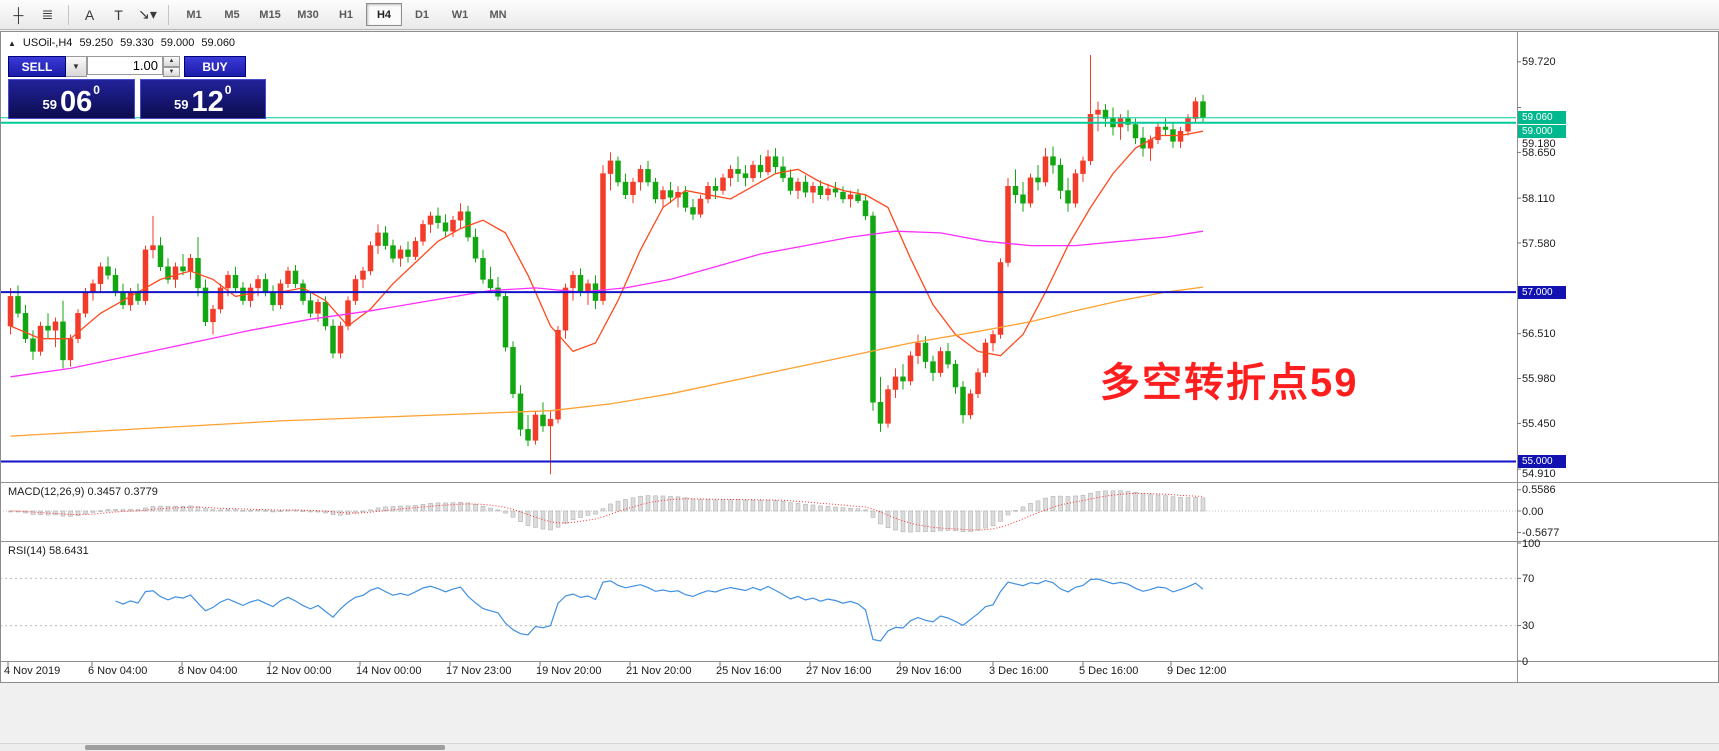 The image size is (1719, 751). Describe the element at coordinates (460, 14) in the screenshot. I see `timeframe-button-w1: W1` at that location.